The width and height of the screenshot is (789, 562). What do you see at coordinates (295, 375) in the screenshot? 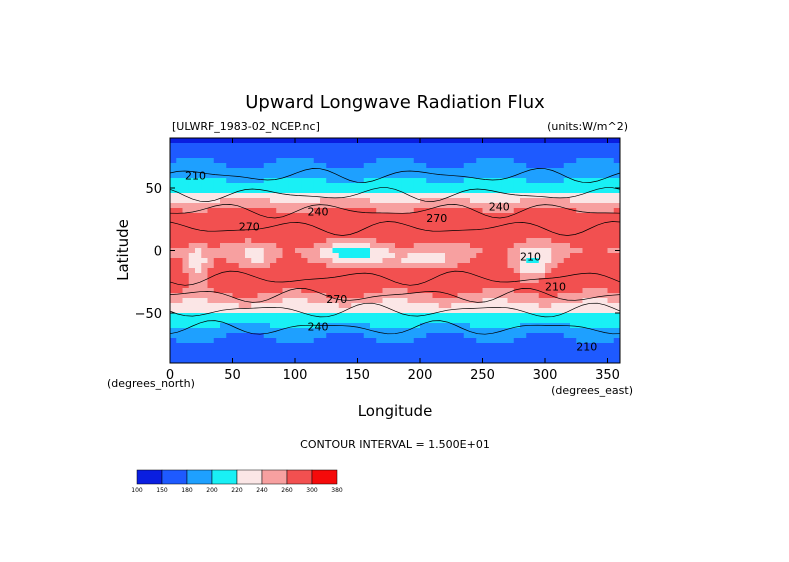
I see `x-tick-label: 100` at bounding box center [295, 375].